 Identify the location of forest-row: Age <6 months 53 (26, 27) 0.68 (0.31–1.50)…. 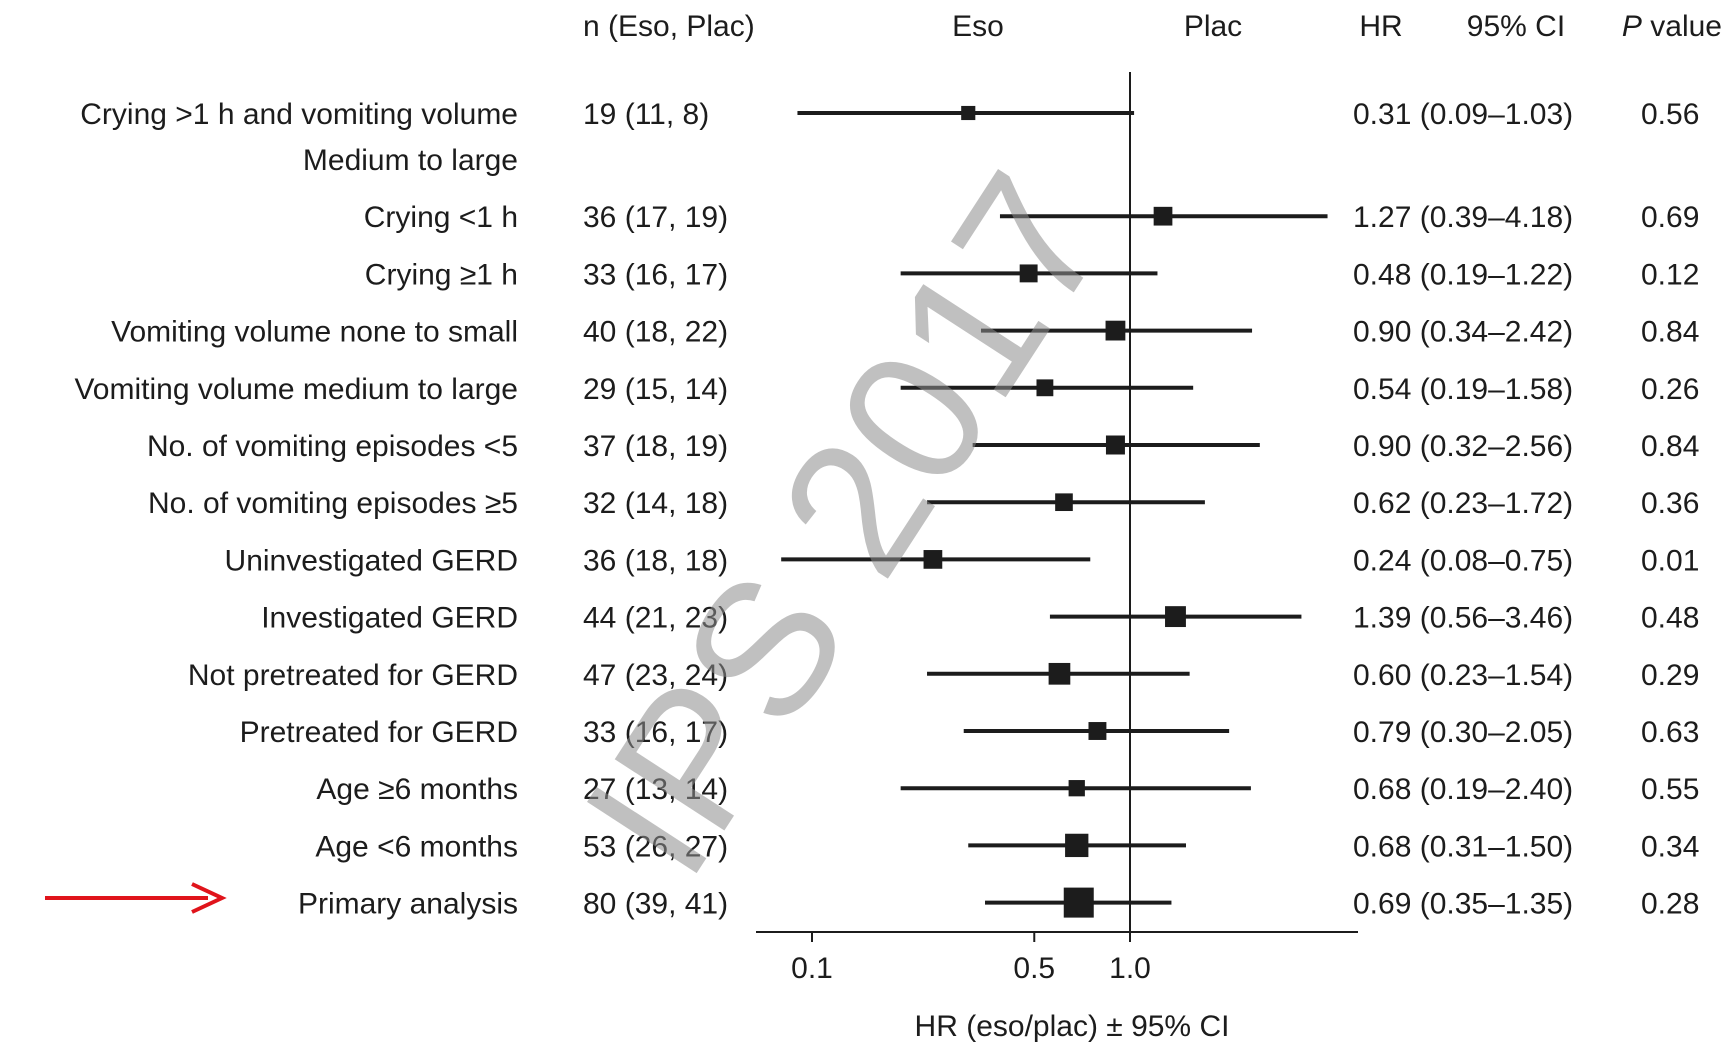
(1007, 846).